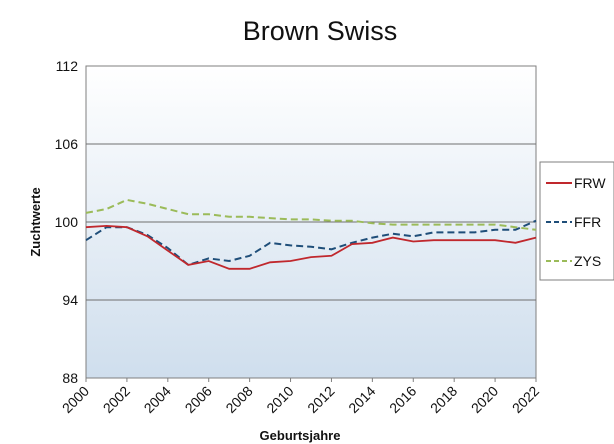 The width and height of the screenshot is (614, 444). What do you see at coordinates (70, 300) in the screenshot?
I see `y-tick-label: 94` at bounding box center [70, 300].